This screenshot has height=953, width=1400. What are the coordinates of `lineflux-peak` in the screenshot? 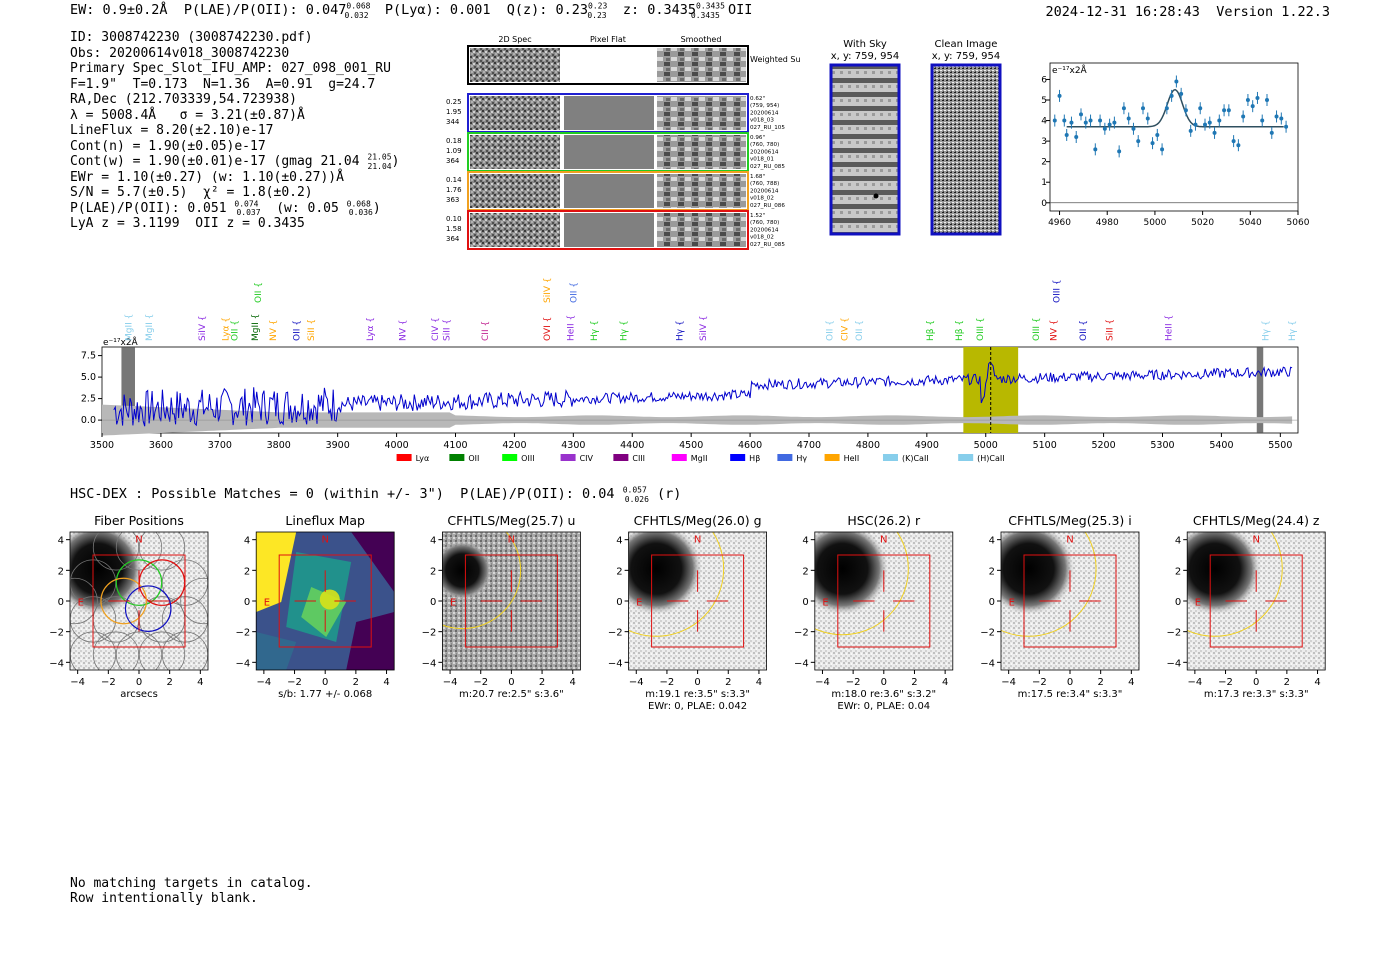 It's located at (329, 599).